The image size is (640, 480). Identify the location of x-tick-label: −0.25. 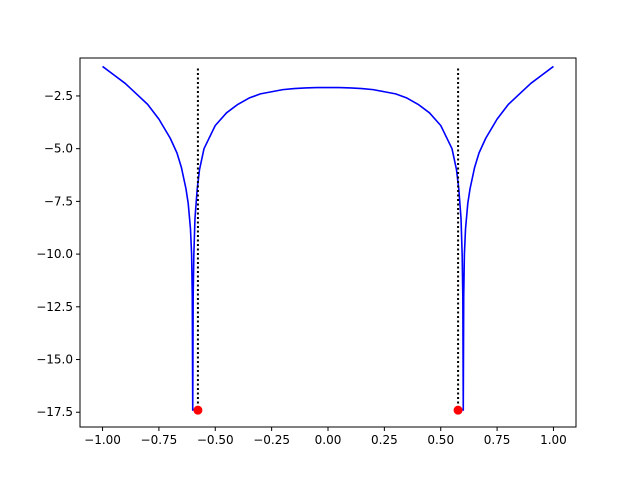
(271, 440).